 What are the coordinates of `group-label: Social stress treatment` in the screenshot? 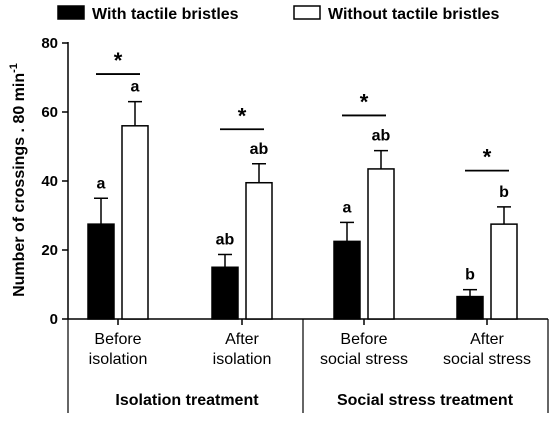 It's located at (425, 400).